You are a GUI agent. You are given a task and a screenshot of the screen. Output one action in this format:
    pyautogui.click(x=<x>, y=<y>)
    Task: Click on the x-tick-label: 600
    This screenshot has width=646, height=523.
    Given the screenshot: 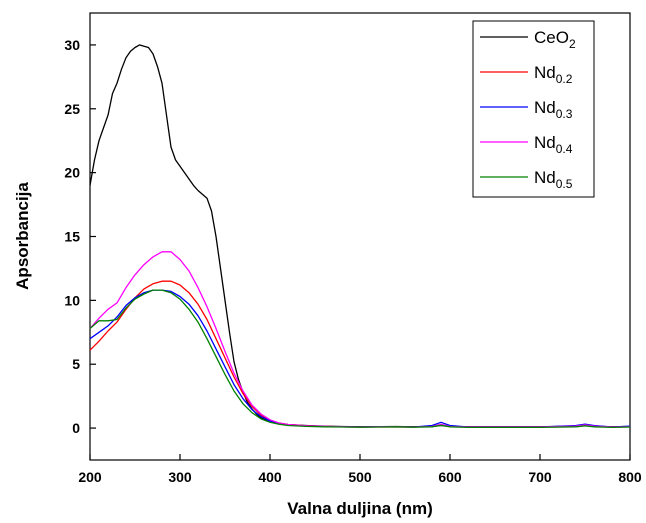 What is the action you would take?
    pyautogui.click(x=450, y=477)
    